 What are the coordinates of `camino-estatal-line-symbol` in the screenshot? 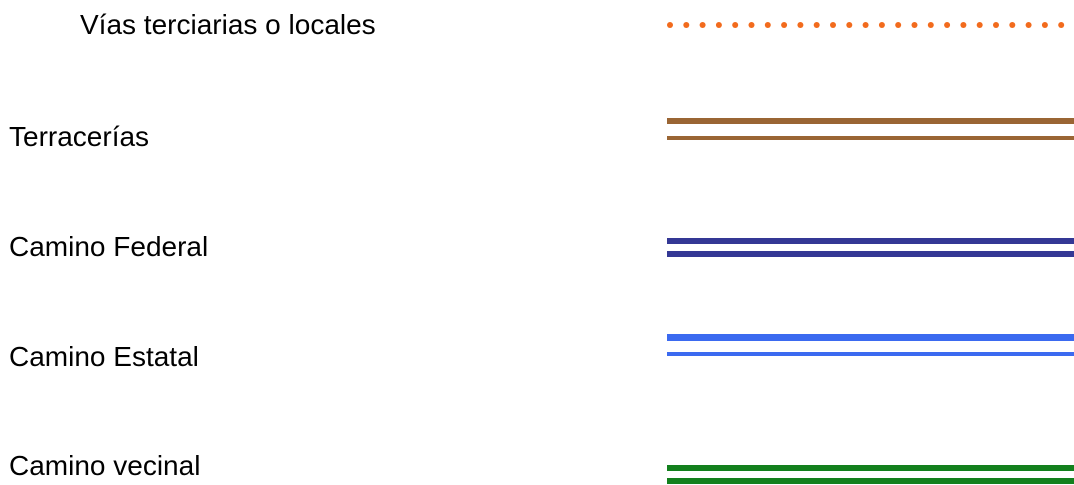 It's located at (870, 345).